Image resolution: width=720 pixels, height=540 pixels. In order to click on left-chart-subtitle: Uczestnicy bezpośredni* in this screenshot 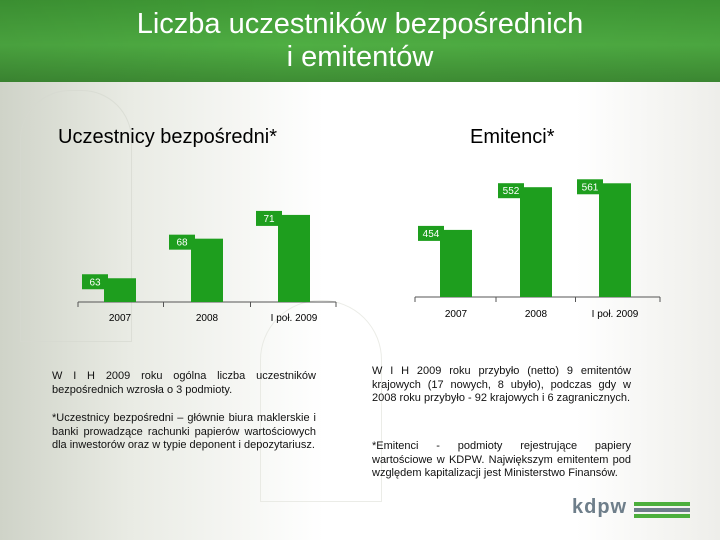, I will do `click(167, 137)`.